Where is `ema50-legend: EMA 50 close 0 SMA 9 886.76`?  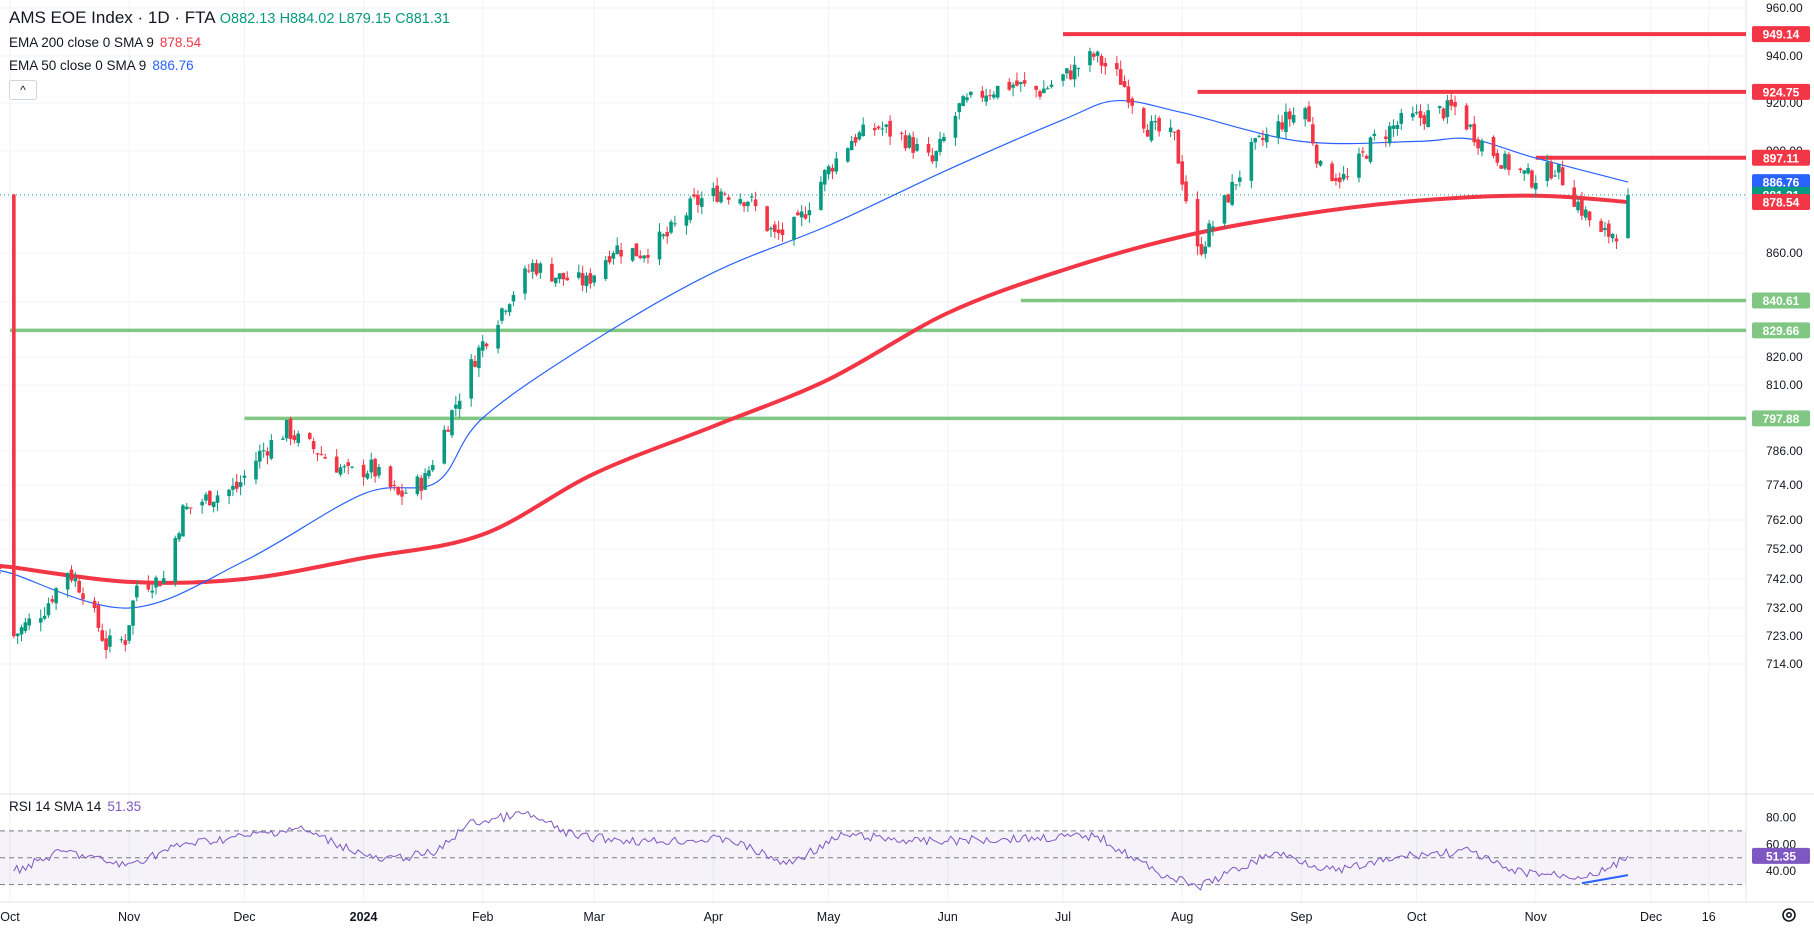
ema50-legend: EMA 50 close 0 SMA 9 886.76 is located at coordinates (229, 65).